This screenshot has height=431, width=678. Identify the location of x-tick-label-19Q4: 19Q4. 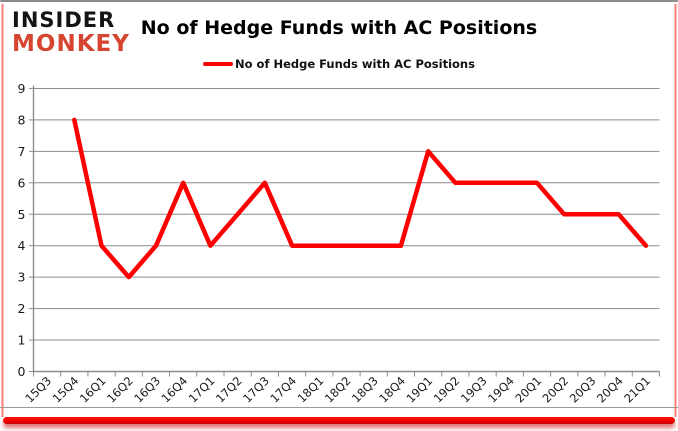
(501, 390).